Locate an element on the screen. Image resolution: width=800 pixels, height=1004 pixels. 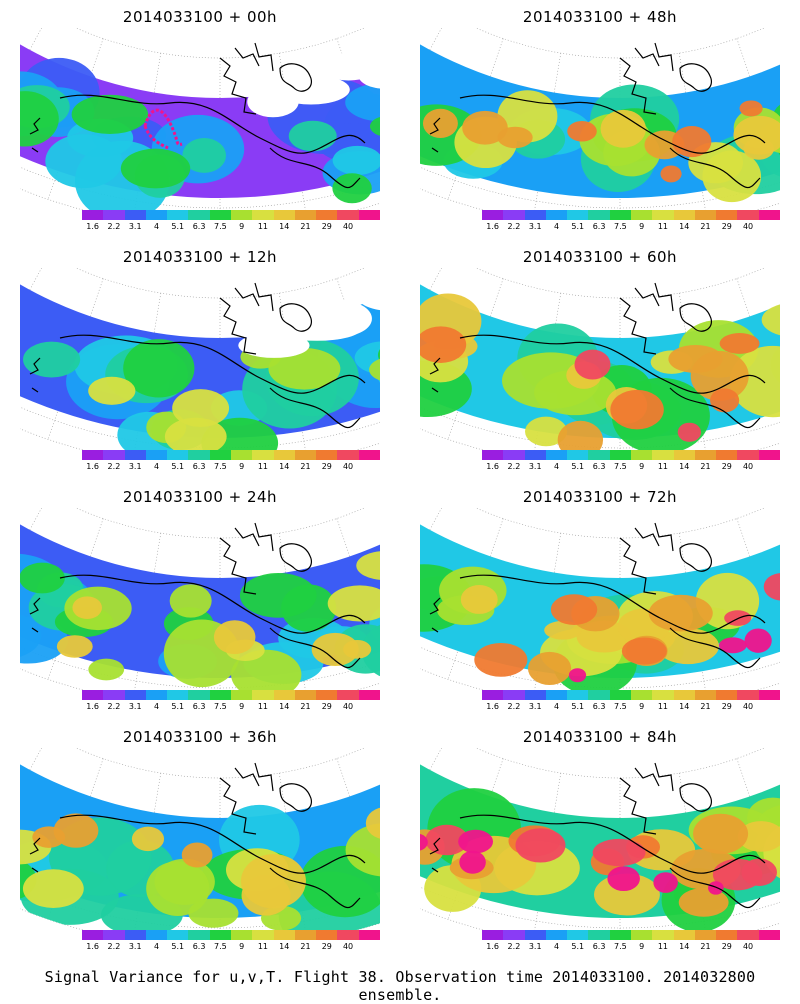
panel-title: 2014033100 + 60h is located at coordinates (600, 257).